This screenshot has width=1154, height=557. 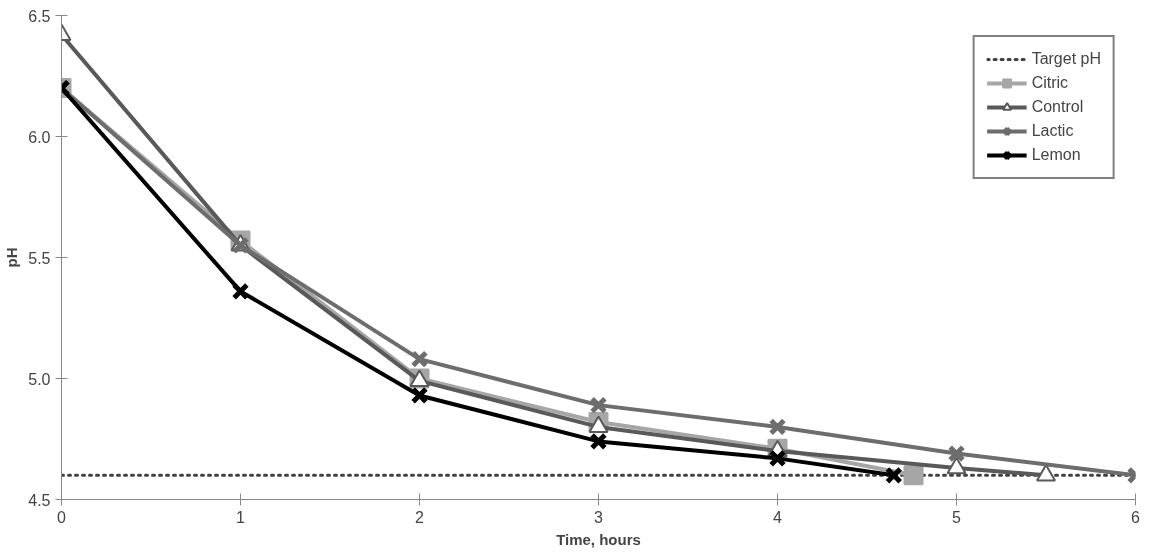 What do you see at coordinates (598, 539) in the screenshot?
I see `x-axis-title: Time, hours` at bounding box center [598, 539].